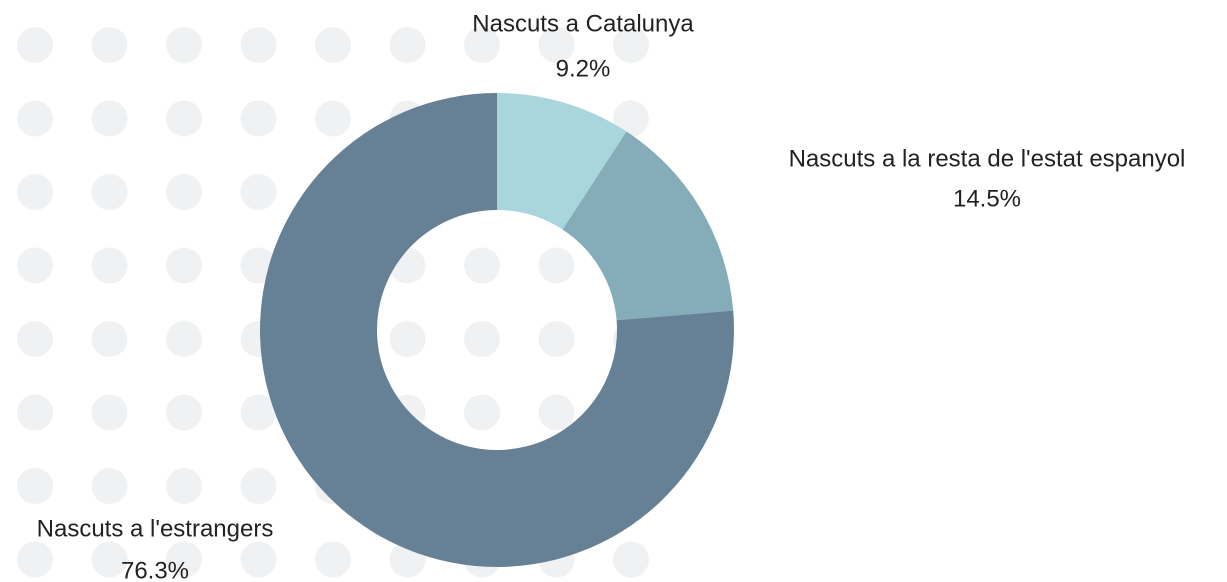  What do you see at coordinates (155, 528) in the screenshot?
I see `slice-label: Nascuts a l'estrangers` at bounding box center [155, 528].